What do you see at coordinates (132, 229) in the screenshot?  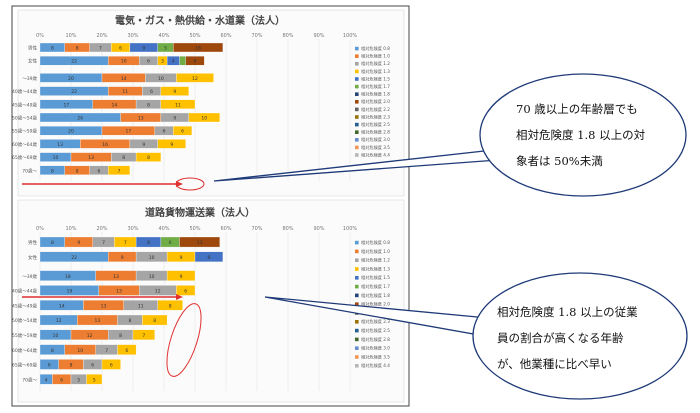 I see `x-tick-label: 30%` at bounding box center [132, 229].